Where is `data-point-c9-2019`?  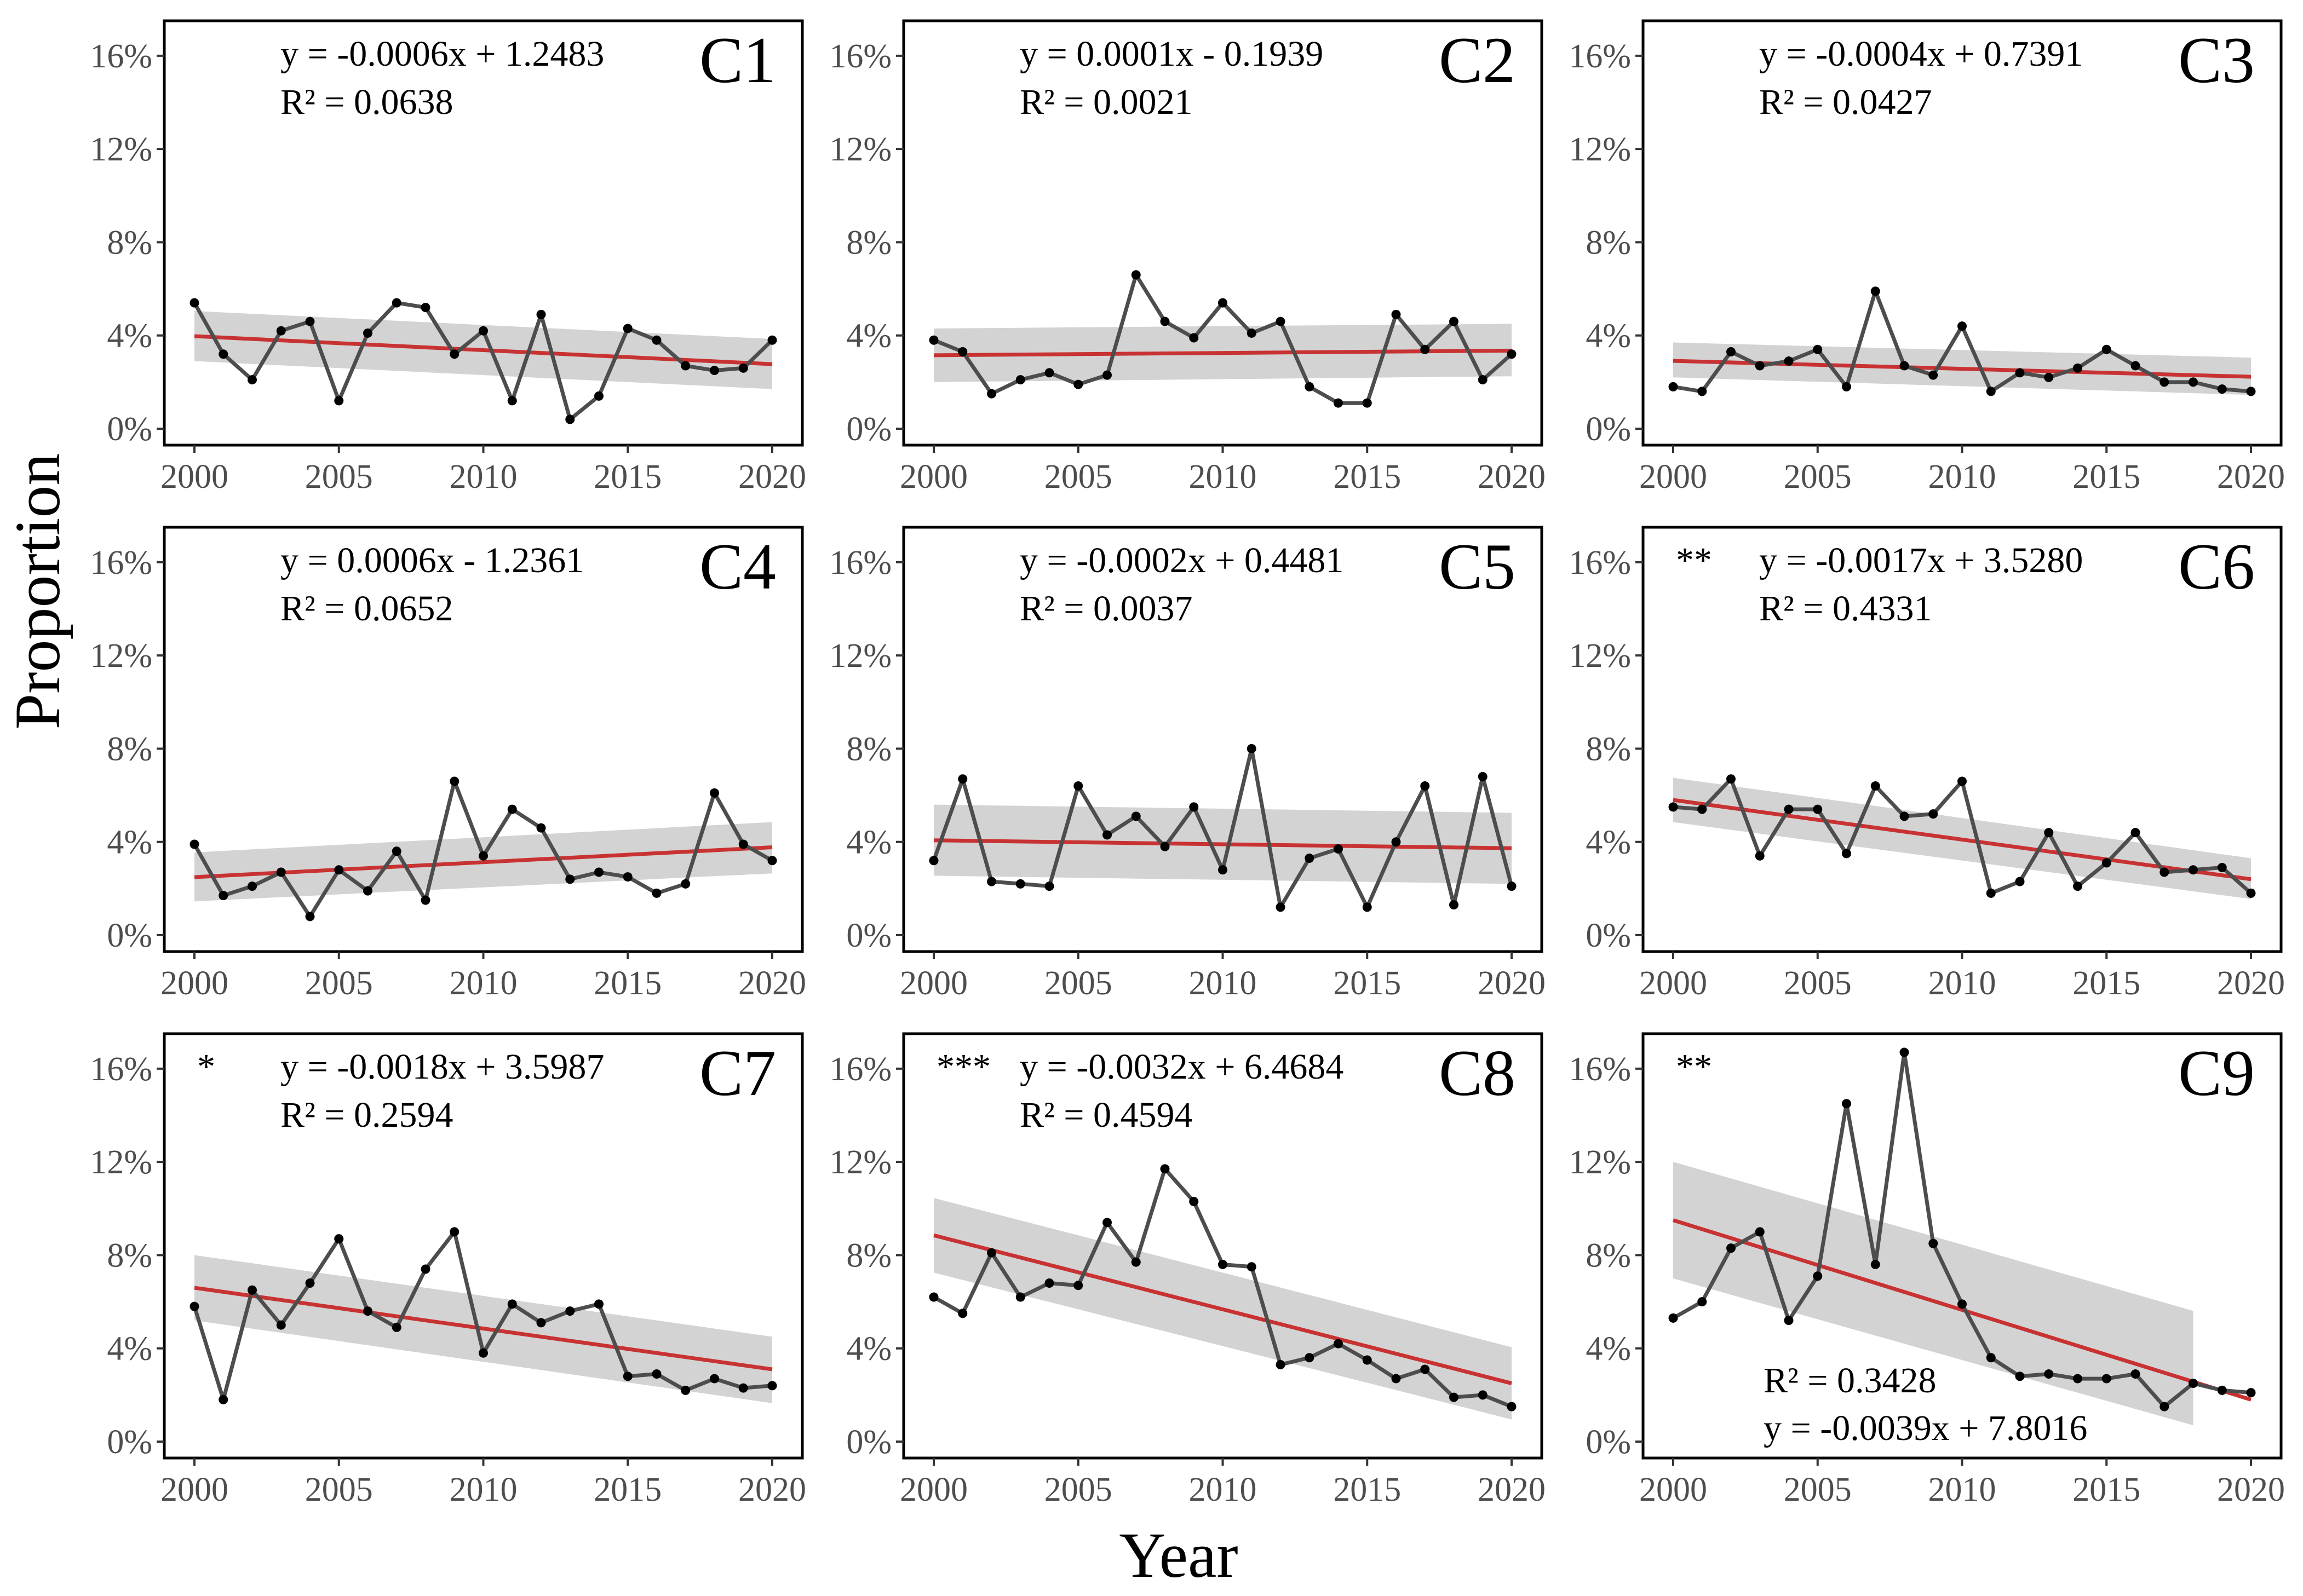
data-point-c9-2019 is located at coordinates (2222, 1390).